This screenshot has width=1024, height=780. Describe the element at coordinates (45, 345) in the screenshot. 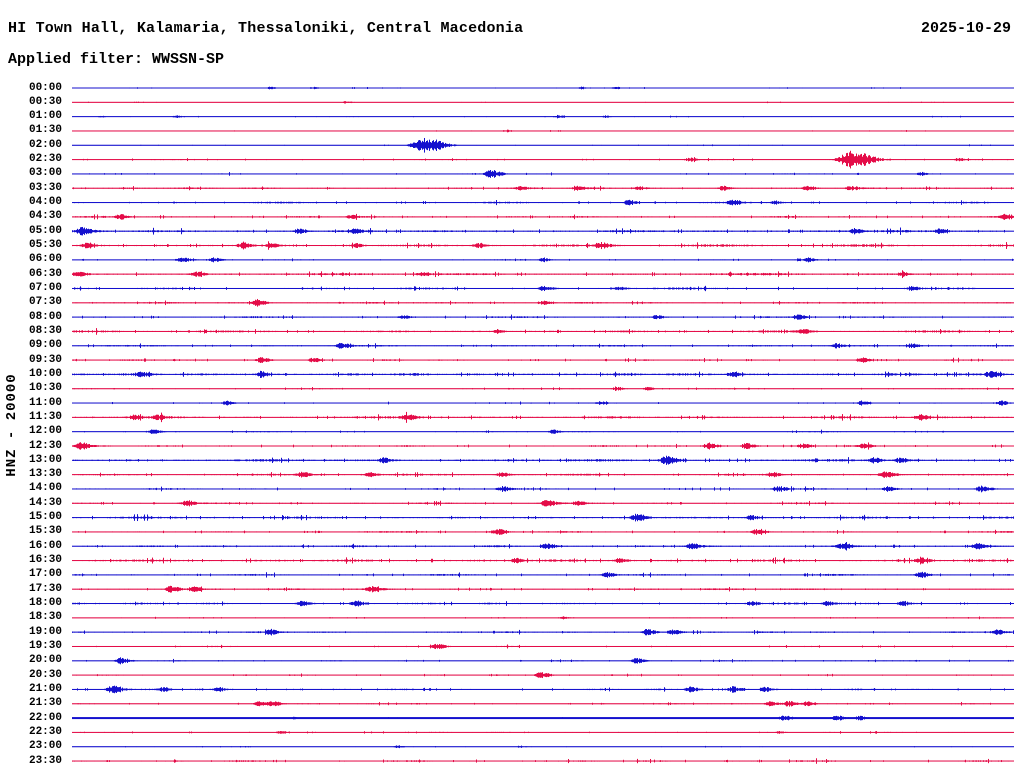

I see `time-label: 09:00` at that location.